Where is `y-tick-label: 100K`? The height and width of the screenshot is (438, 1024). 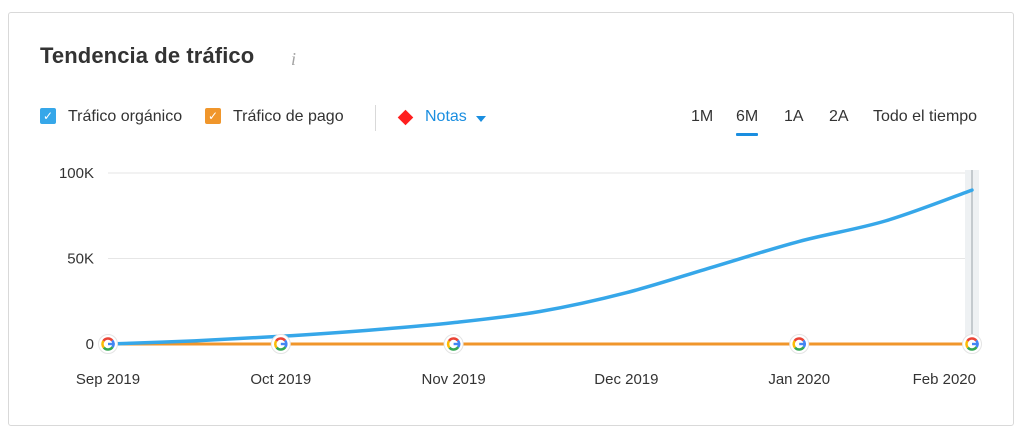 y-tick-label: 100K is located at coordinates (76, 173).